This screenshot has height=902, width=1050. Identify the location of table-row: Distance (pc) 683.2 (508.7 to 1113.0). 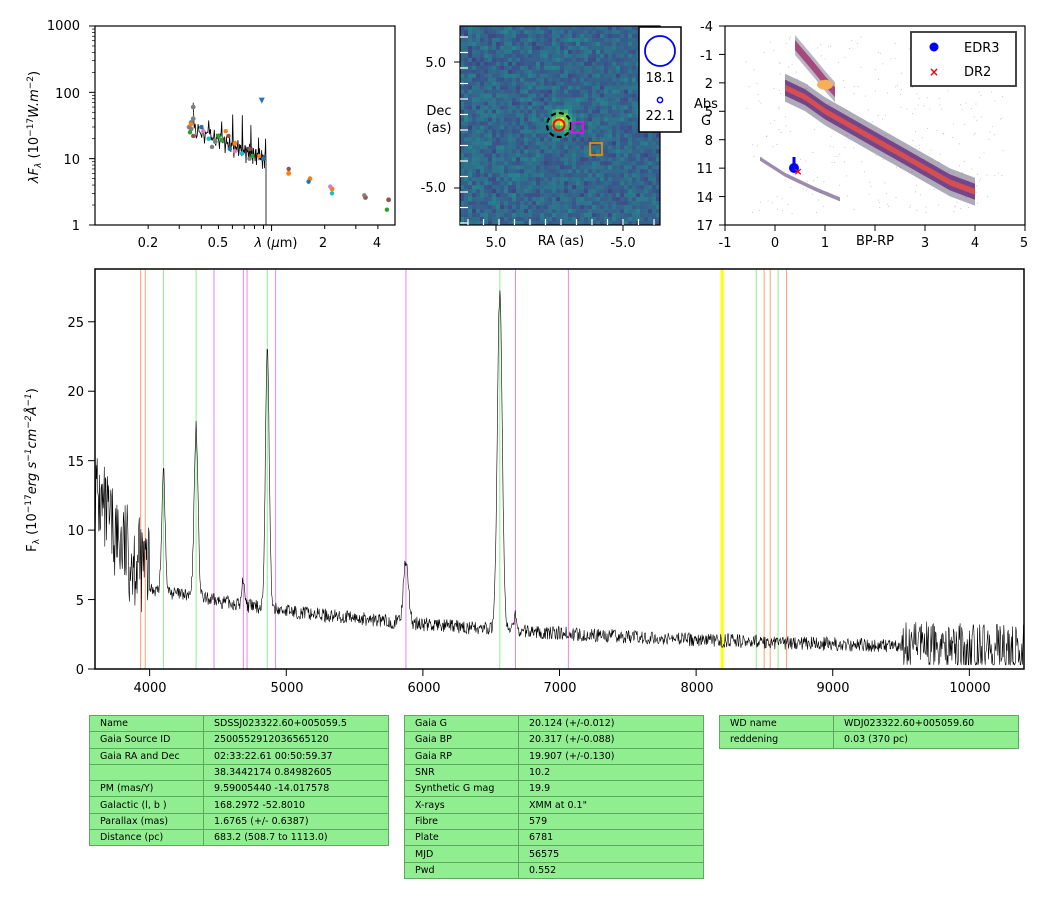
(239, 838).